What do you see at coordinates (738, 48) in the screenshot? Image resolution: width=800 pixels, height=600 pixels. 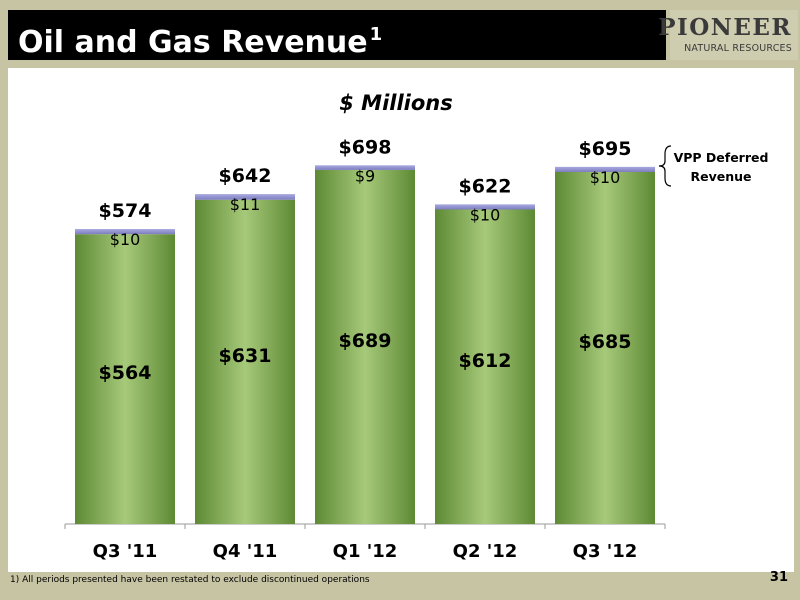 I see `logo-tagline: NATURAL RESOURCES` at bounding box center [738, 48].